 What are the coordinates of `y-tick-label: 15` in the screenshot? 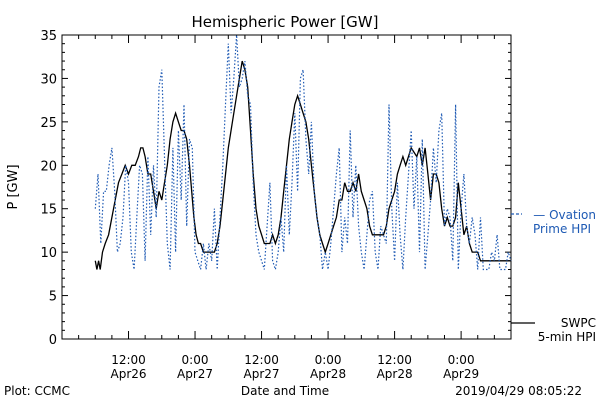 It's located at (48, 210).